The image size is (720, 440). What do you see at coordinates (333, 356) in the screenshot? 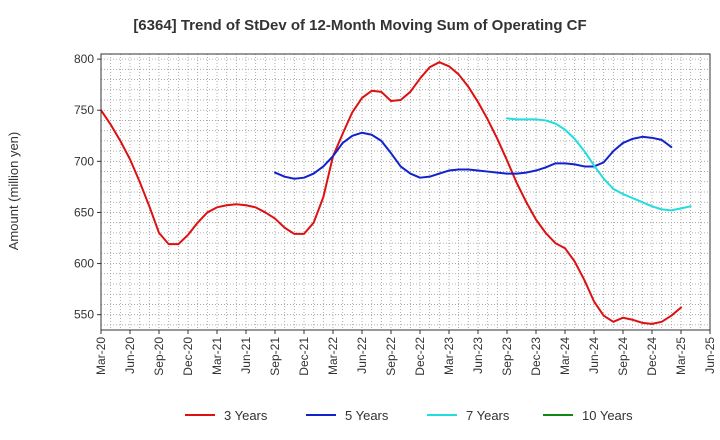
I see `x-tick-label: Mar-22` at bounding box center [333, 356].